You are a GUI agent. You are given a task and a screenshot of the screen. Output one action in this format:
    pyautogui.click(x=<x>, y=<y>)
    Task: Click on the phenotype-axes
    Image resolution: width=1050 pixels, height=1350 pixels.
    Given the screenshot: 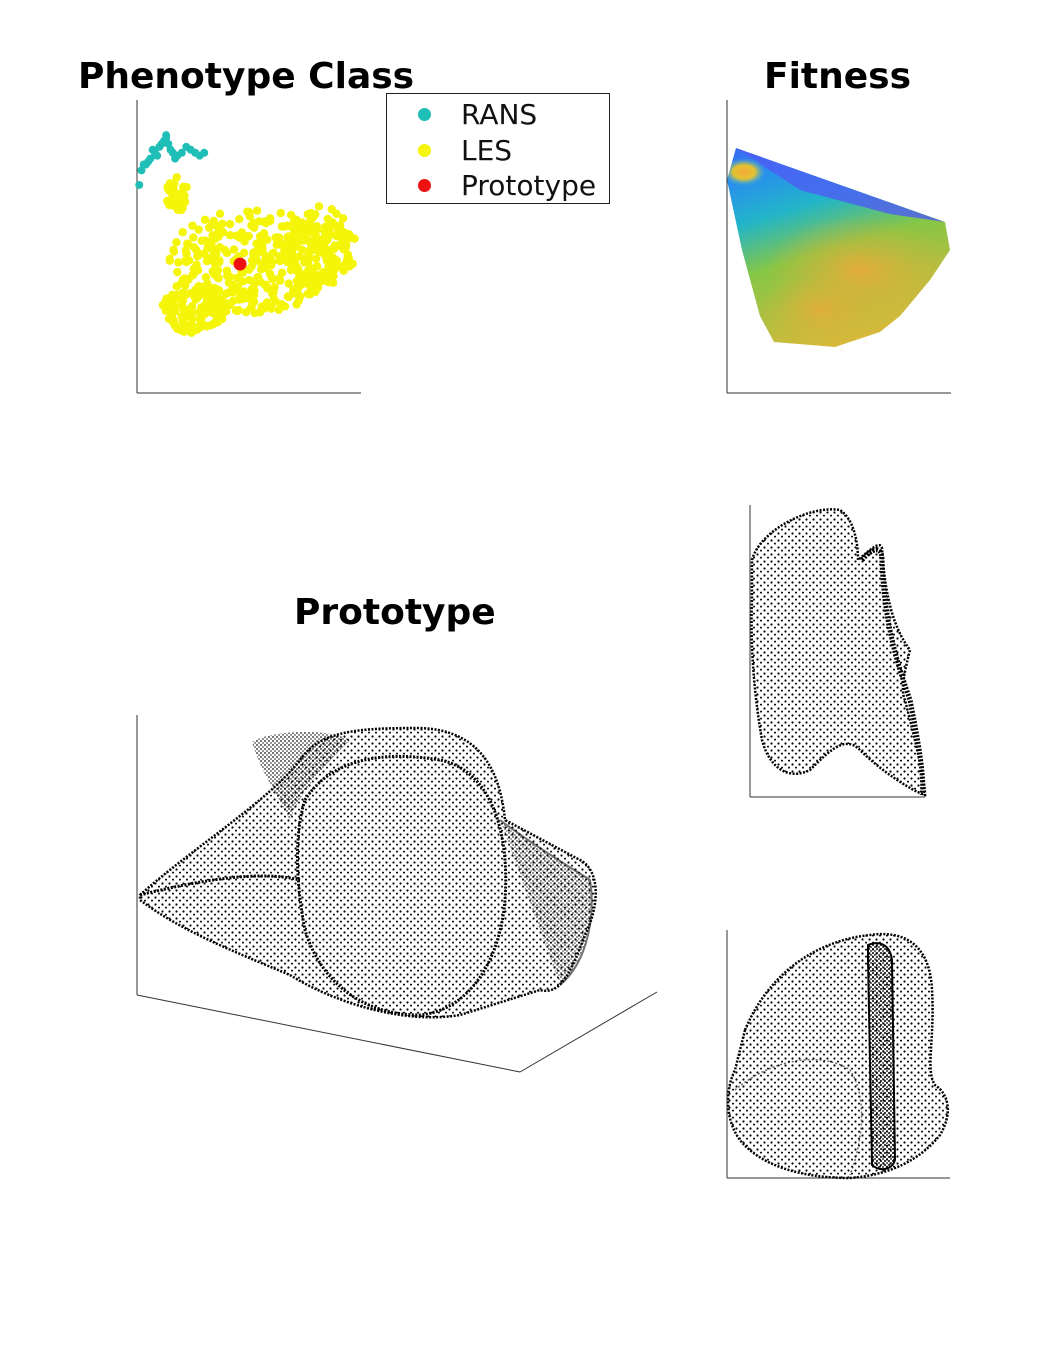 What is the action you would take?
    pyautogui.click(x=248, y=247)
    